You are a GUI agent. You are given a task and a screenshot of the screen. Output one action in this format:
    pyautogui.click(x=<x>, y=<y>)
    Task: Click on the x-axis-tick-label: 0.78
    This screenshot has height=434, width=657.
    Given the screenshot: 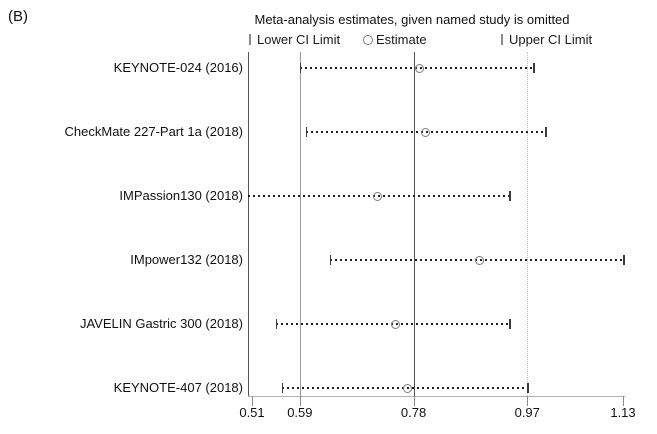 What is the action you would take?
    pyautogui.click(x=413, y=412)
    